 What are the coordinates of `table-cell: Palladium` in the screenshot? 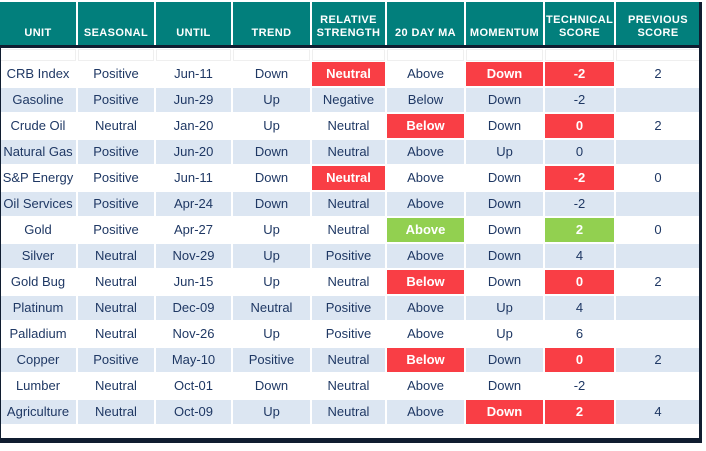 It's located at (38, 334).